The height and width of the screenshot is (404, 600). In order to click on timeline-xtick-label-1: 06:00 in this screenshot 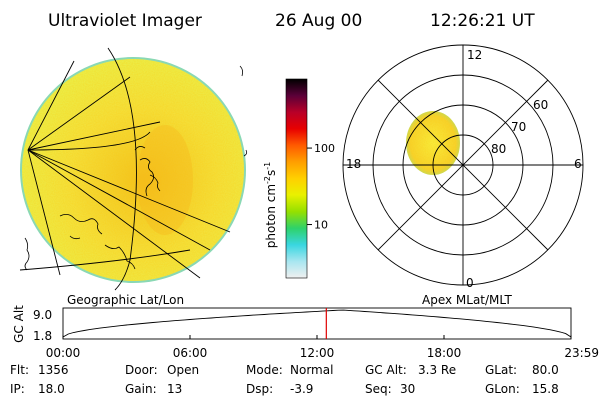, I will do `click(190, 353)`.